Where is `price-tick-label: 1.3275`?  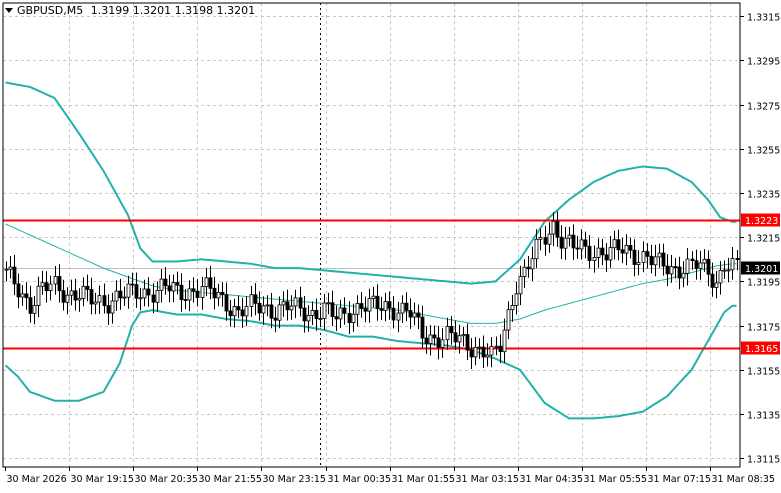 price-tick-label: 1.3275 is located at coordinates (763, 107).